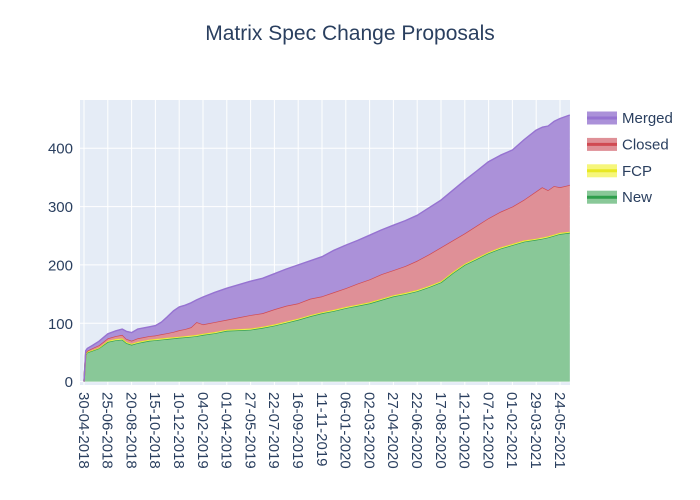 Image resolution: width=700 pixels, height=500 pixels. I want to click on x-tick-label: 02-03-2020, so click(368, 430).